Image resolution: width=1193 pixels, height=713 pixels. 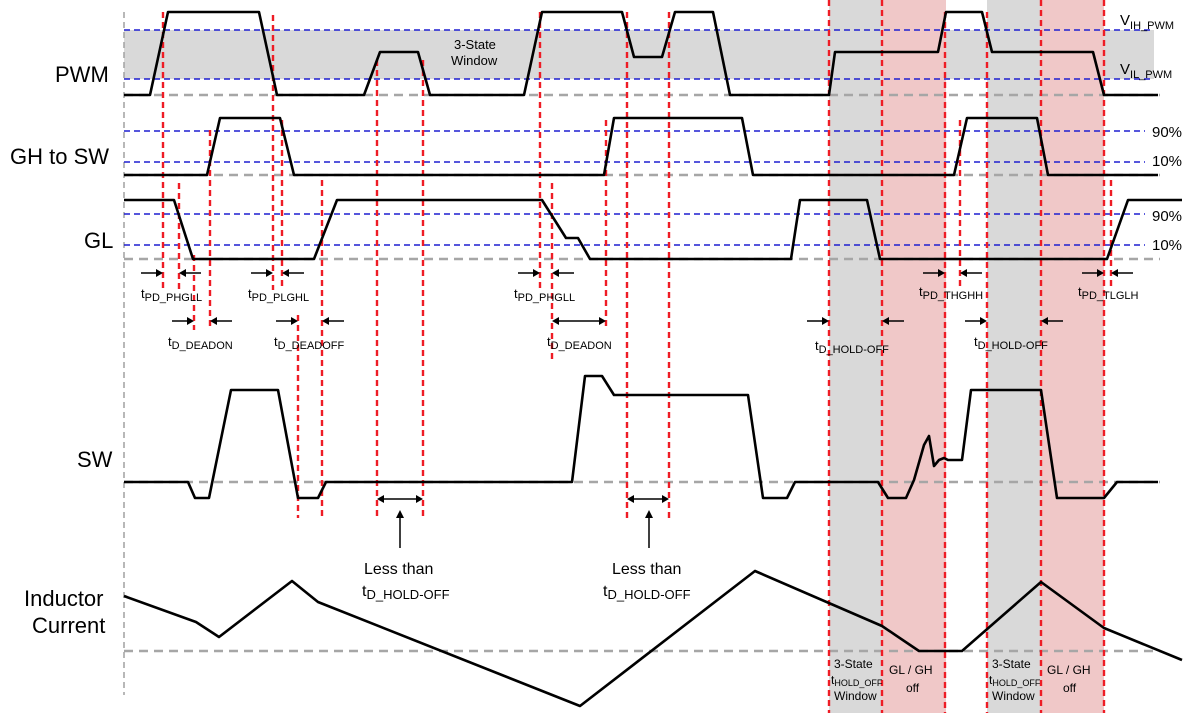 What do you see at coordinates (200, 343) in the screenshot?
I see `label-t-d-deadon-1: tD_DEADON` at bounding box center [200, 343].